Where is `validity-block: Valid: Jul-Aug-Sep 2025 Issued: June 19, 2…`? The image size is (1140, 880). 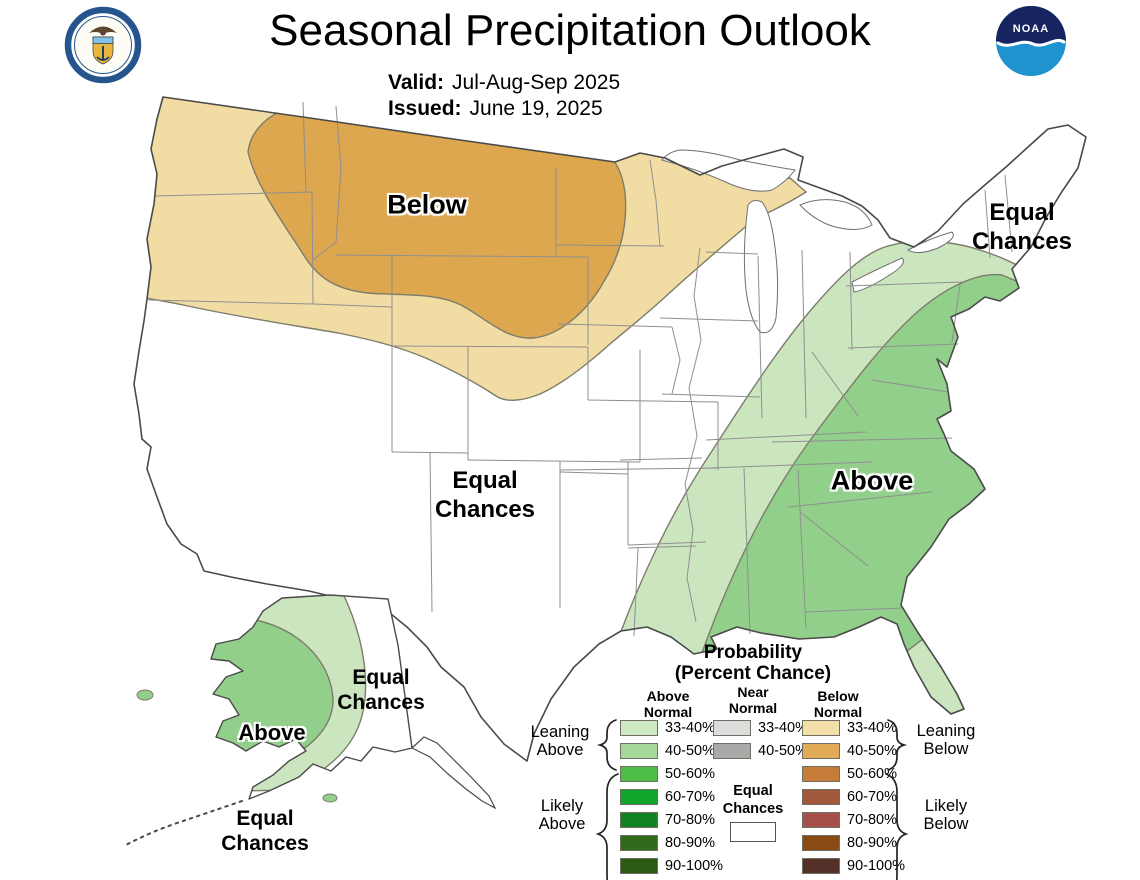
validity-block: Valid: Jul-Aug-Sep 2025 Issued: June 19, 2… is located at coordinates (504, 96).